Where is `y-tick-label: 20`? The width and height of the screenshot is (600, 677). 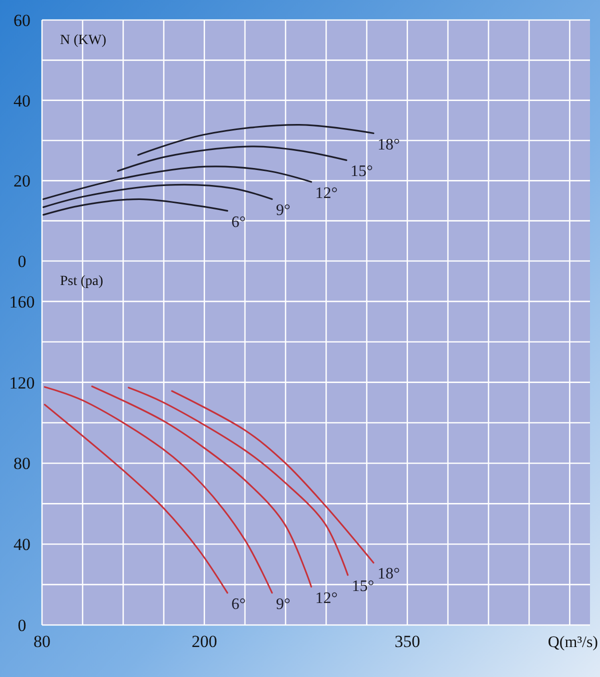 y-tick-label: 20 is located at coordinates (22, 181).